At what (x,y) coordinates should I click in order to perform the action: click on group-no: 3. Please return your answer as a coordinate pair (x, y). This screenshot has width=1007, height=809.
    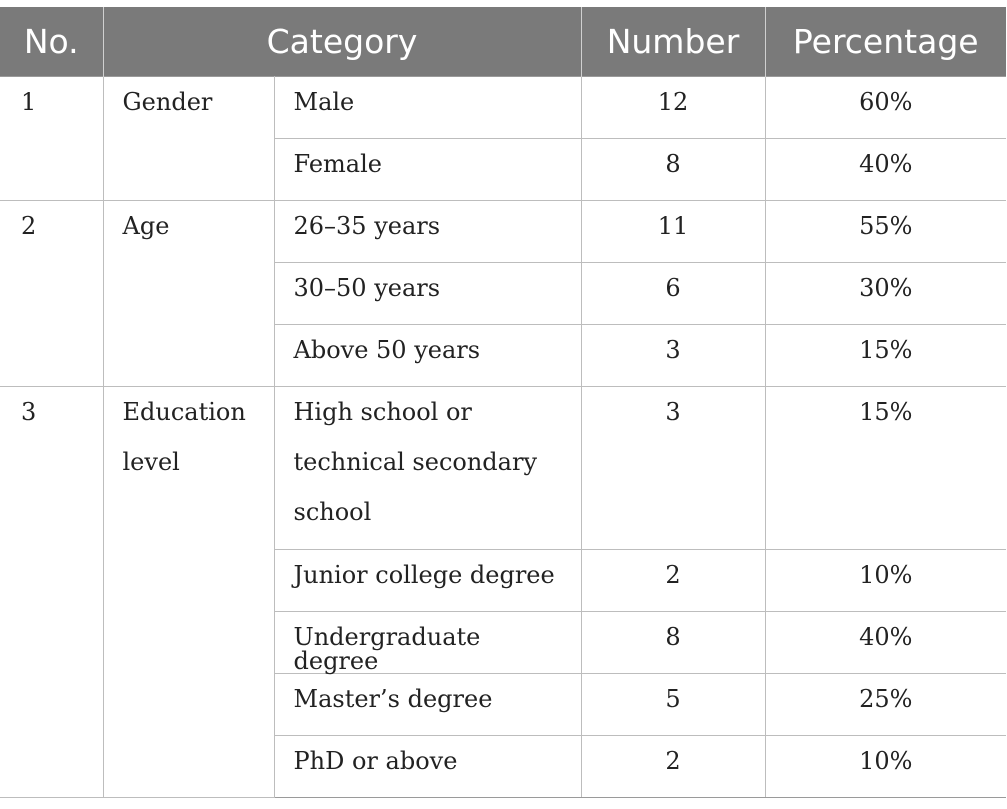
    Looking at the image, I should click on (52, 592).